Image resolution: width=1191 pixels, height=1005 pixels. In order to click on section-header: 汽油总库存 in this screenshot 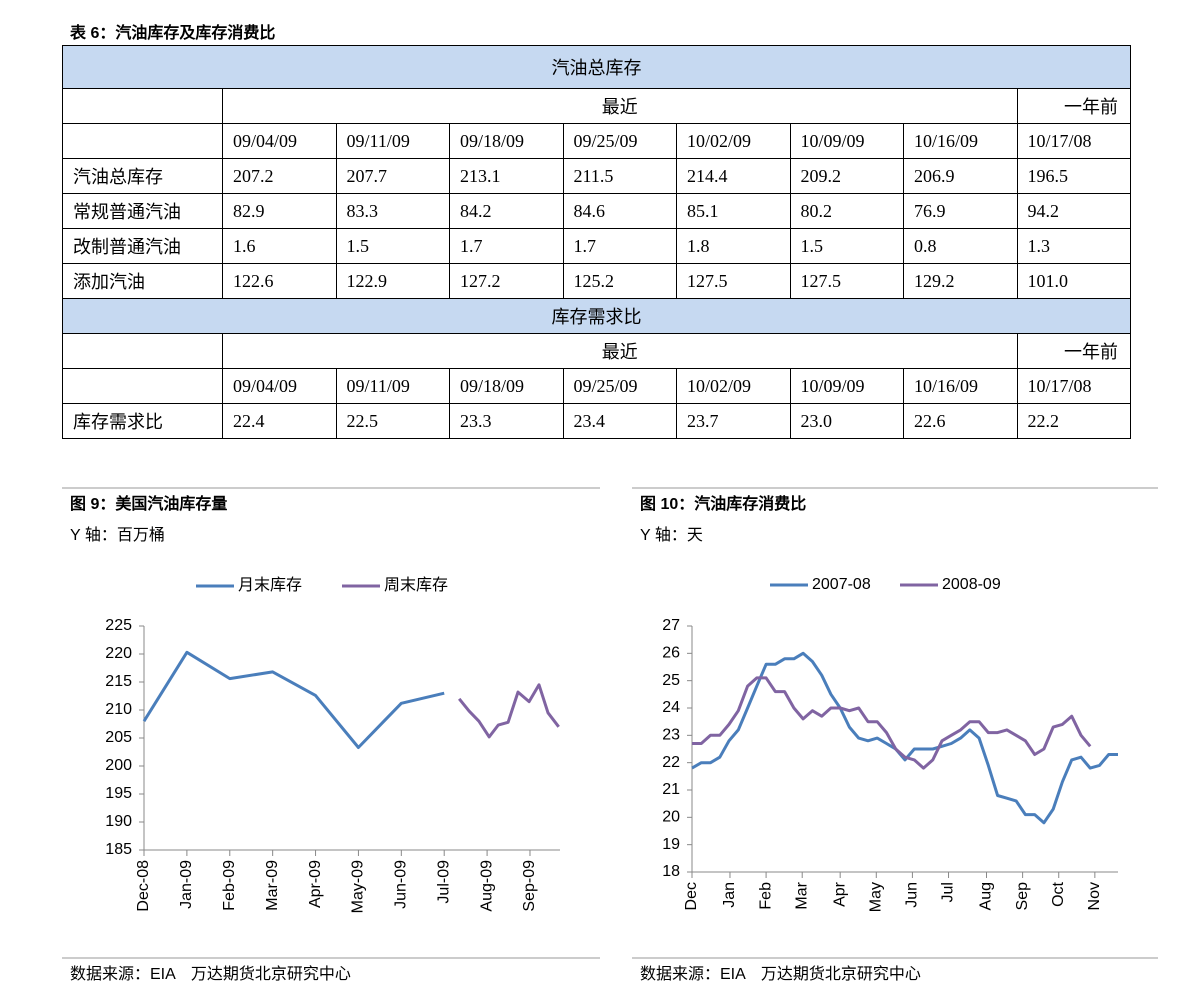, I will do `click(596, 67)`.